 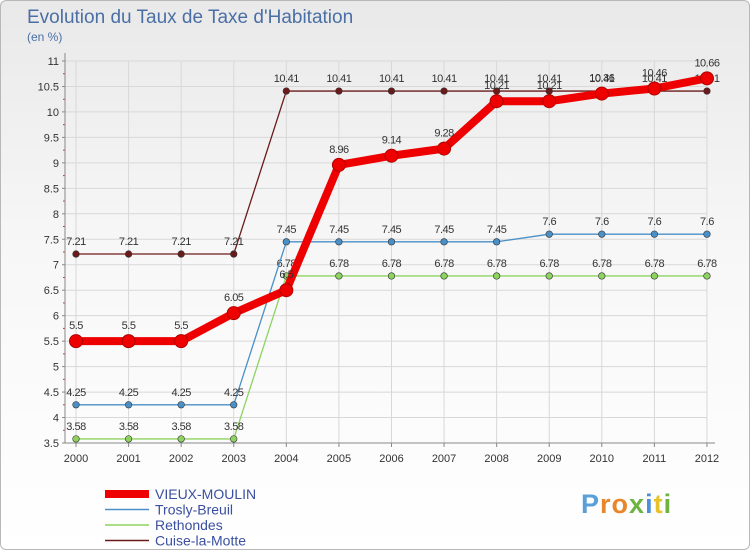 I want to click on data-label: 9.14, so click(x=392, y=141).